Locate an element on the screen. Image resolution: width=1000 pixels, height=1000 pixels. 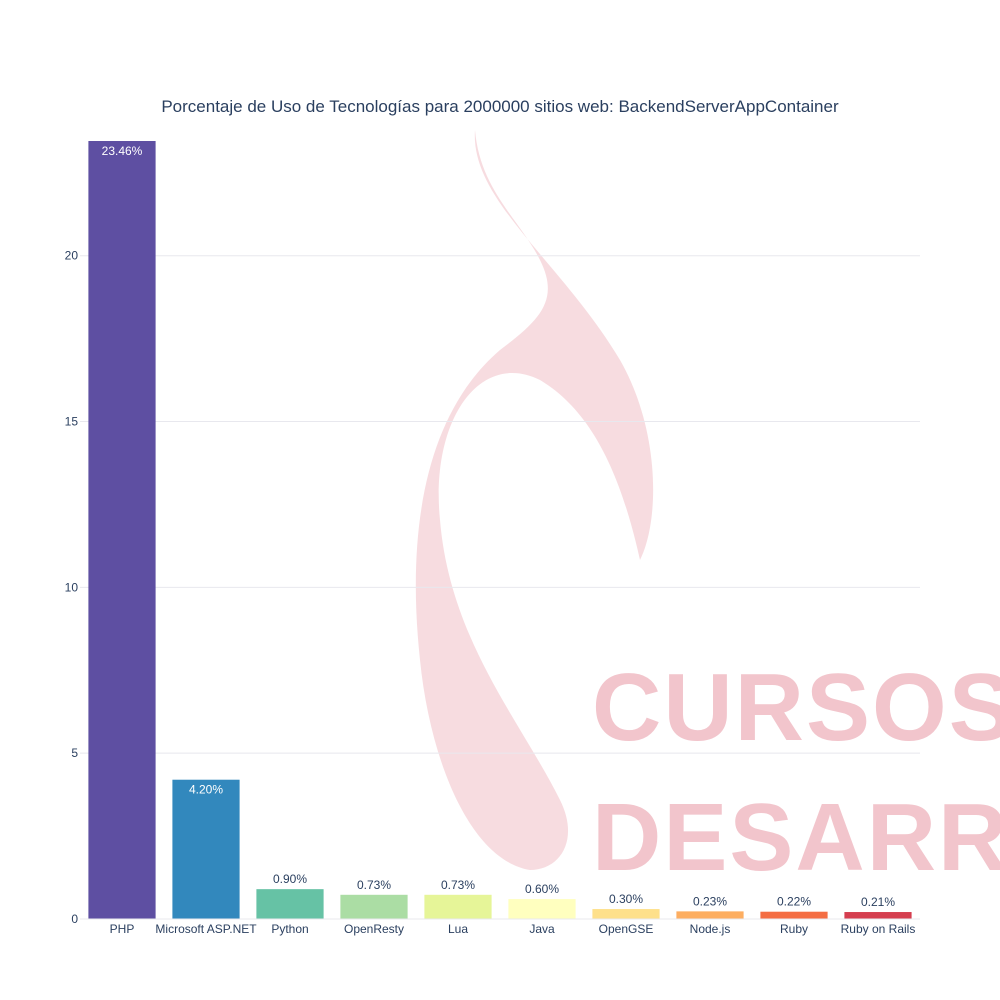
bar-data-label: 0.60% is located at coordinates (542, 889).